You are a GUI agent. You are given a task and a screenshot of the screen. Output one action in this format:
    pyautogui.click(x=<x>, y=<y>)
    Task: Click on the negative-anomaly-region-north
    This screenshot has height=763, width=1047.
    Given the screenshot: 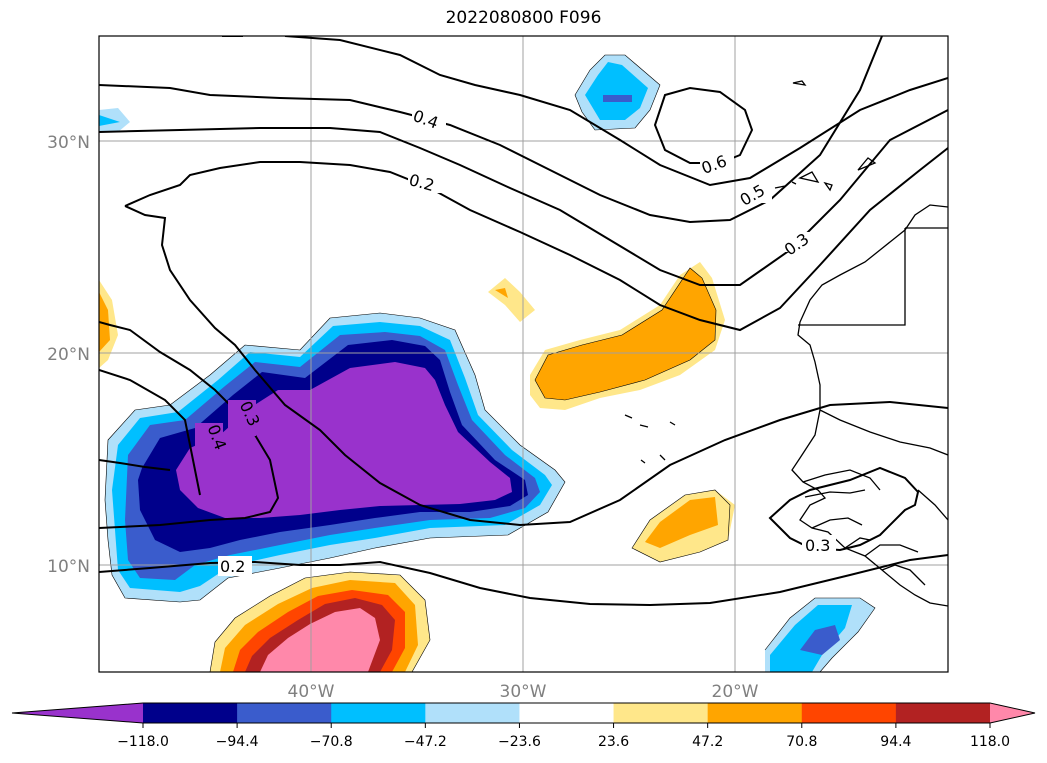 What is the action you would take?
    pyautogui.click(x=617, y=92)
    